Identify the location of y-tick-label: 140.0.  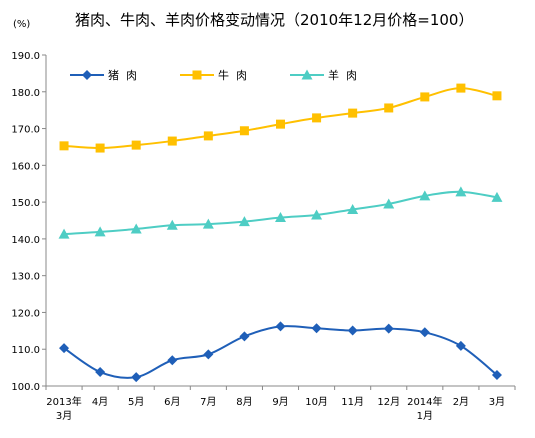
(25, 240).